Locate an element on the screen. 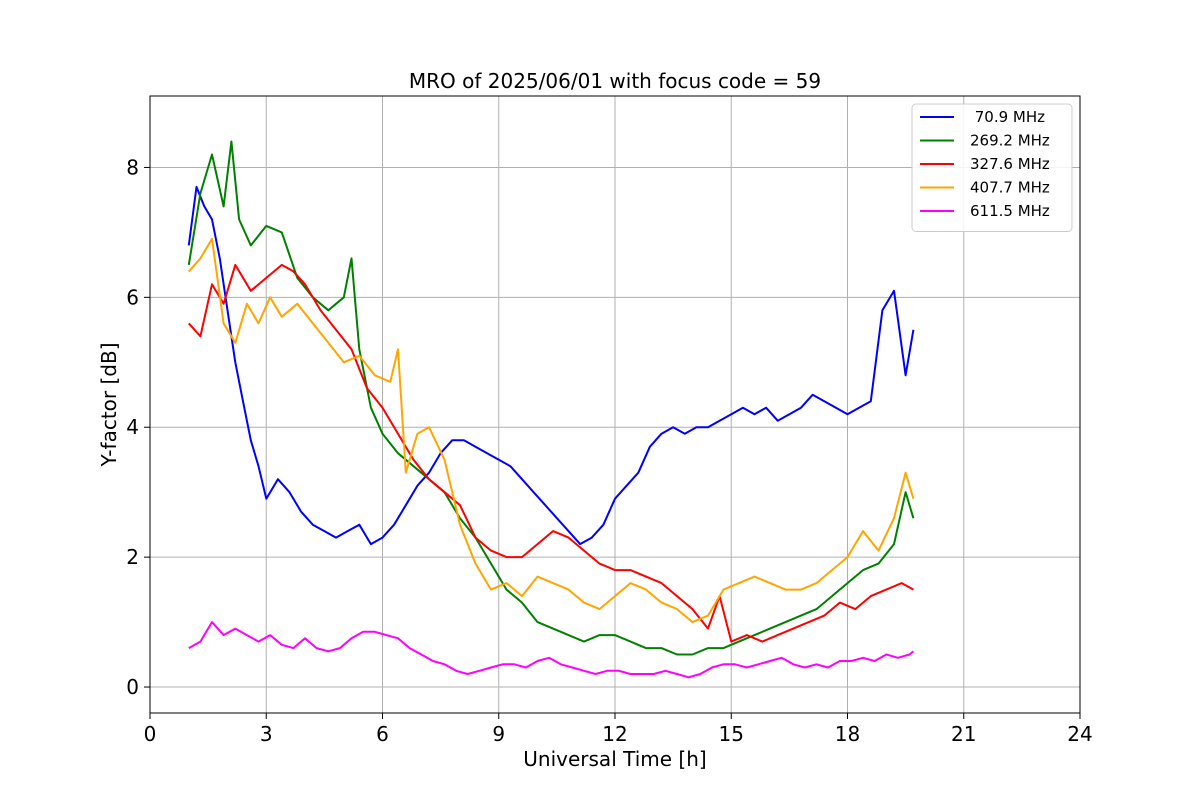 This screenshot has width=1200, height=804. y-axis-label: Y-factor [dB] is located at coordinates (109, 404).